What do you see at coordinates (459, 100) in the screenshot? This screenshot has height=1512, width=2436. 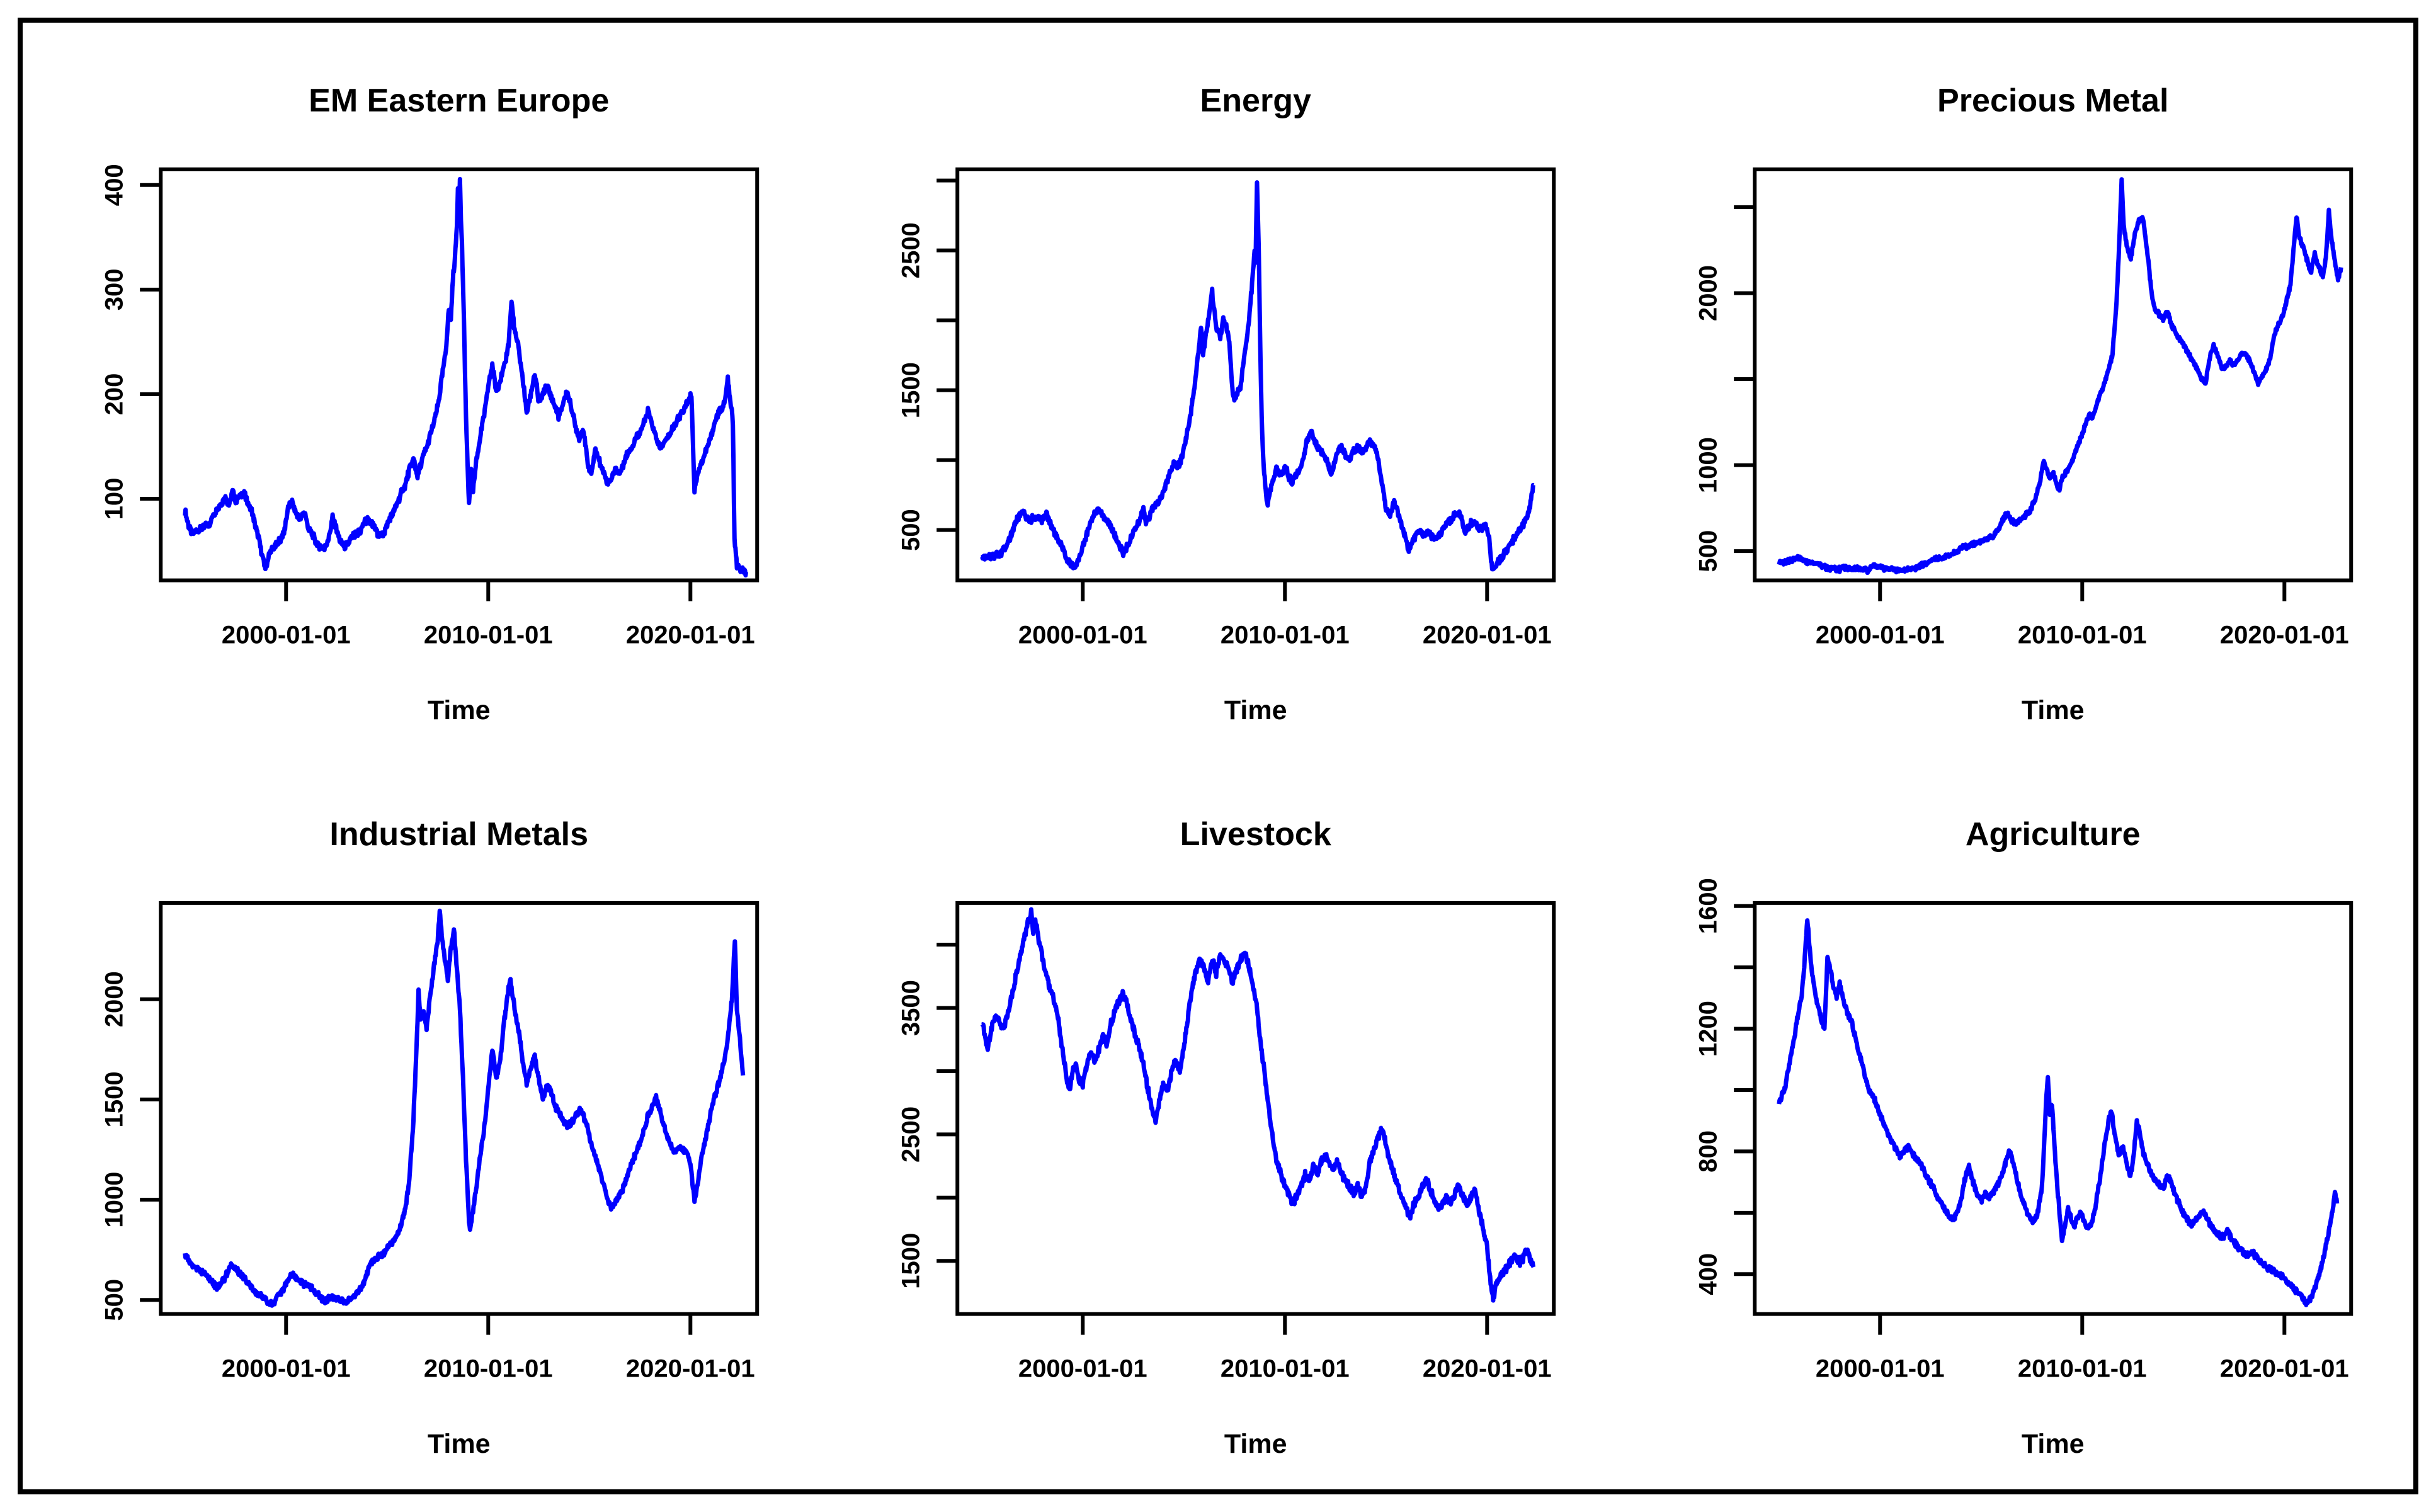 I see `chart-title: EM Eastern Europe` at bounding box center [459, 100].